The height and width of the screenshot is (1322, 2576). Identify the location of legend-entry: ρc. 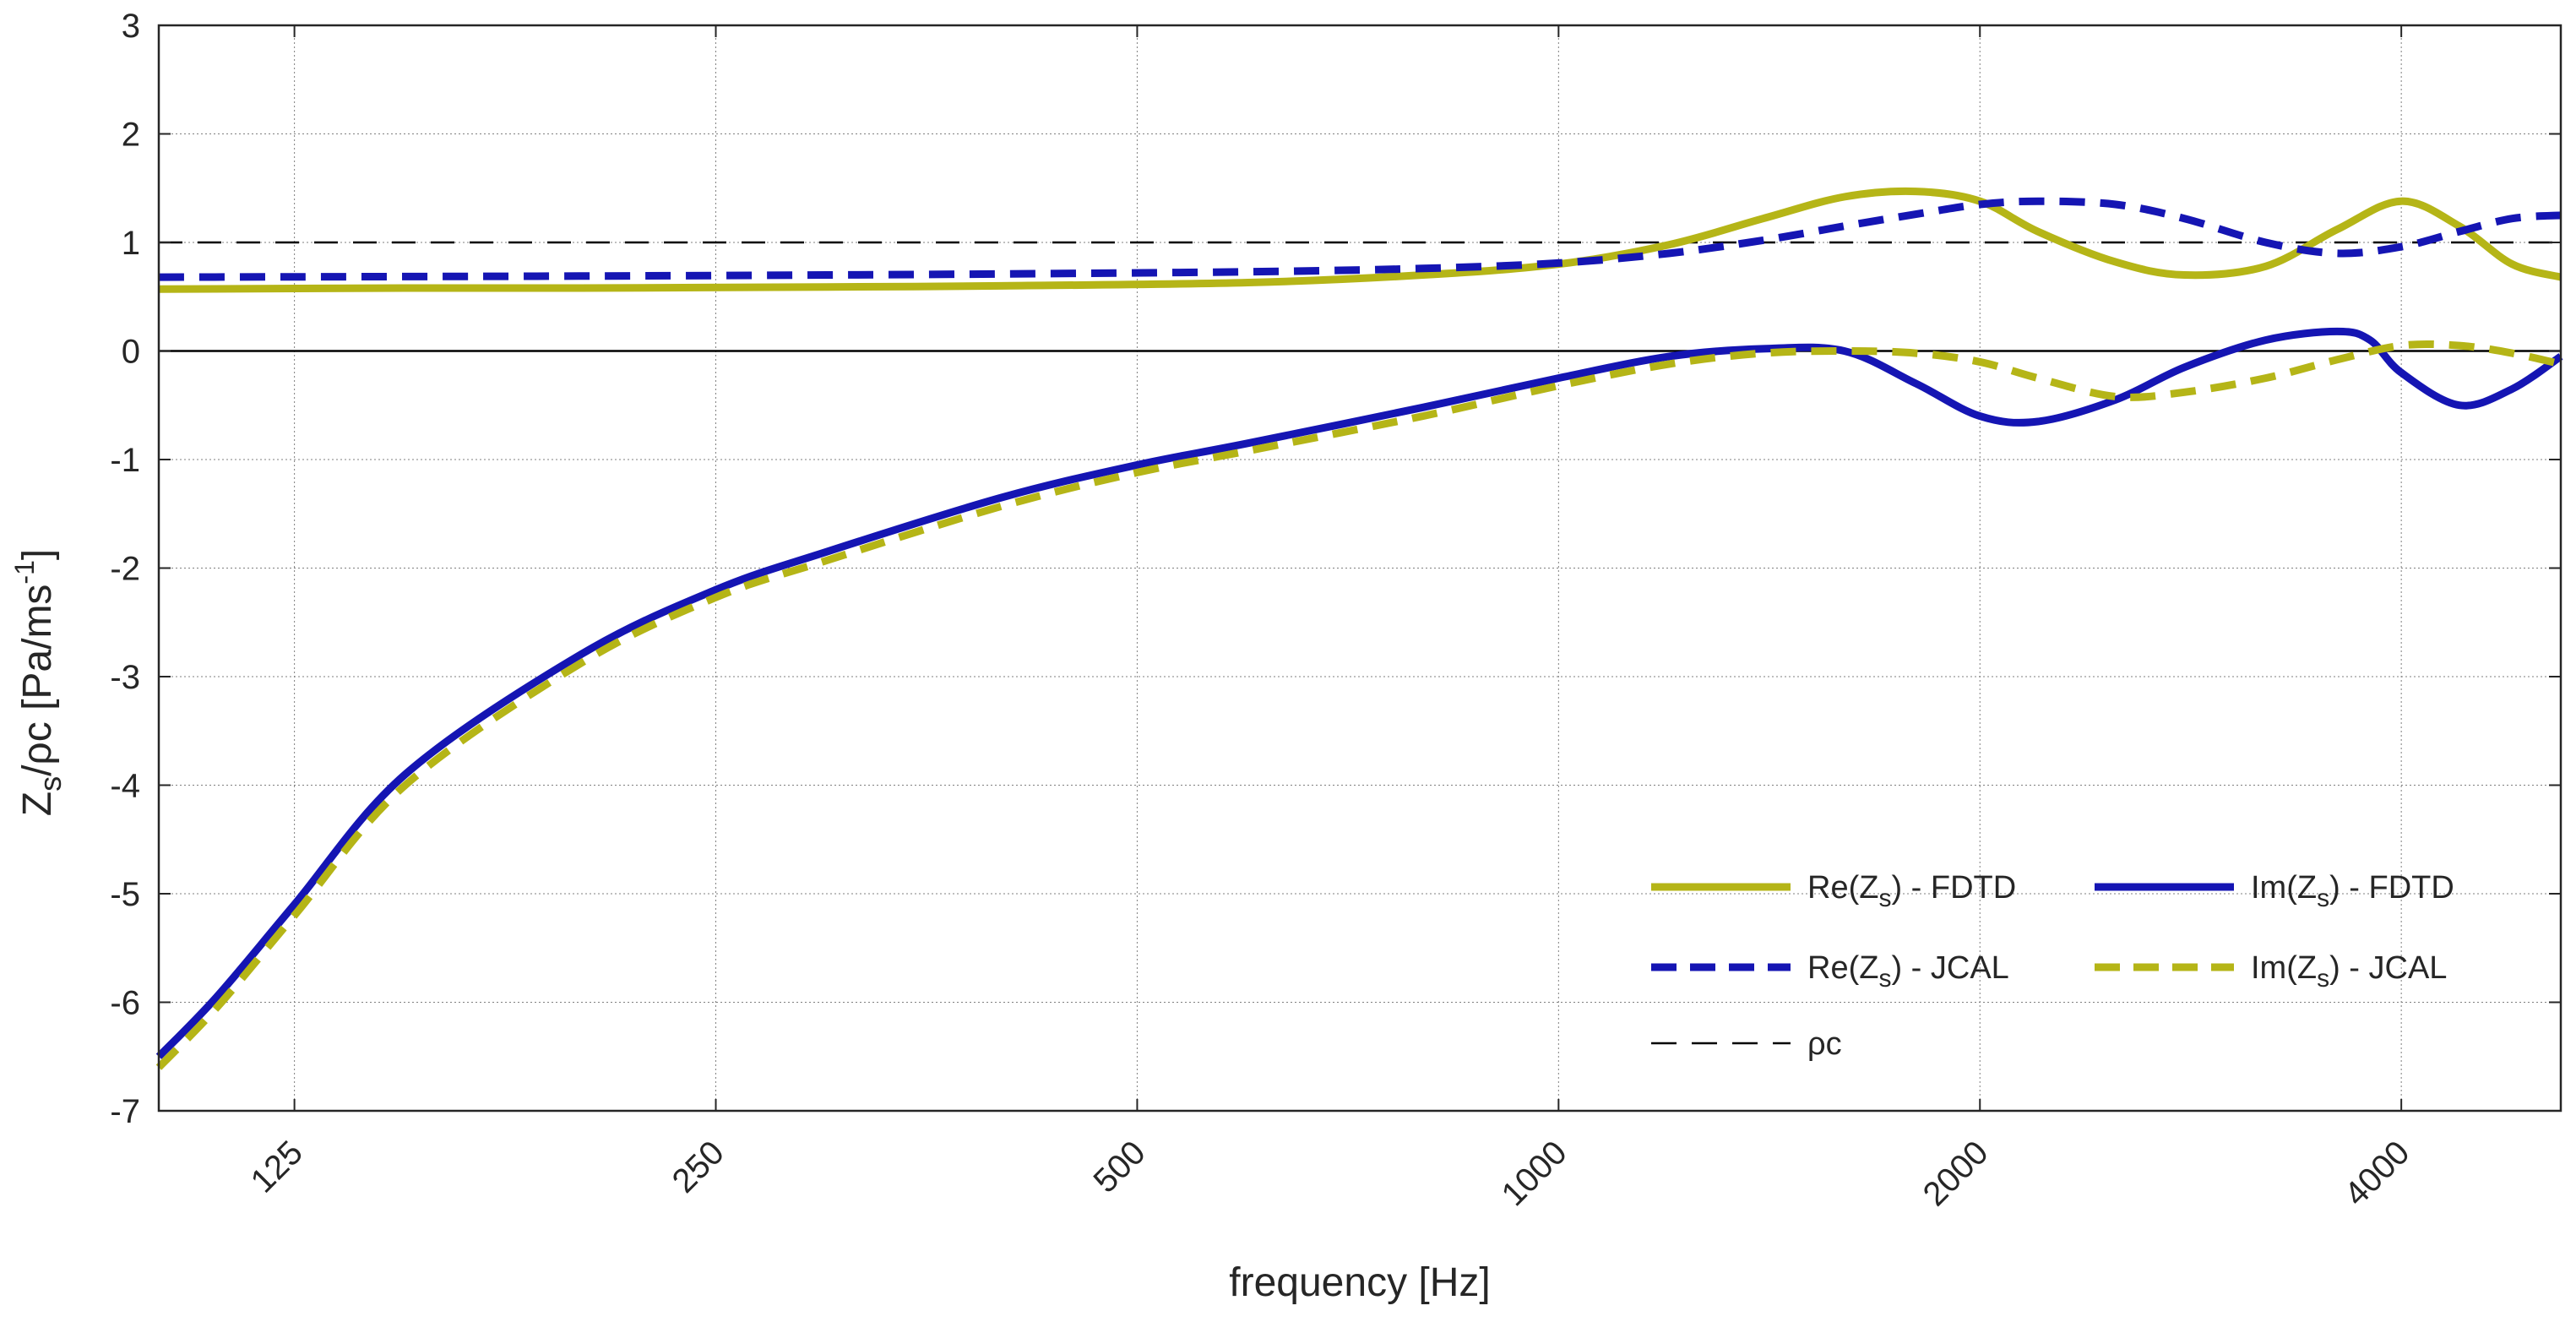
(1746, 1044).